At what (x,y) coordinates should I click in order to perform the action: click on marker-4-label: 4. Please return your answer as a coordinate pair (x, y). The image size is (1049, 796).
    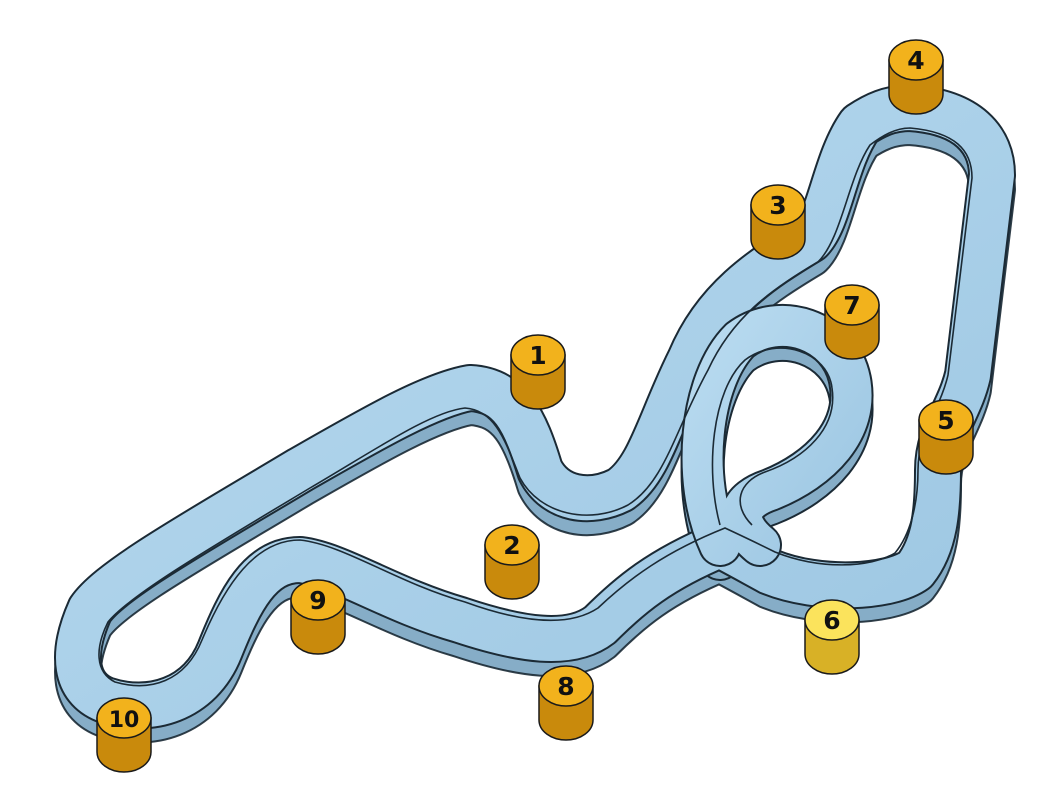
    Looking at the image, I should click on (915, 60).